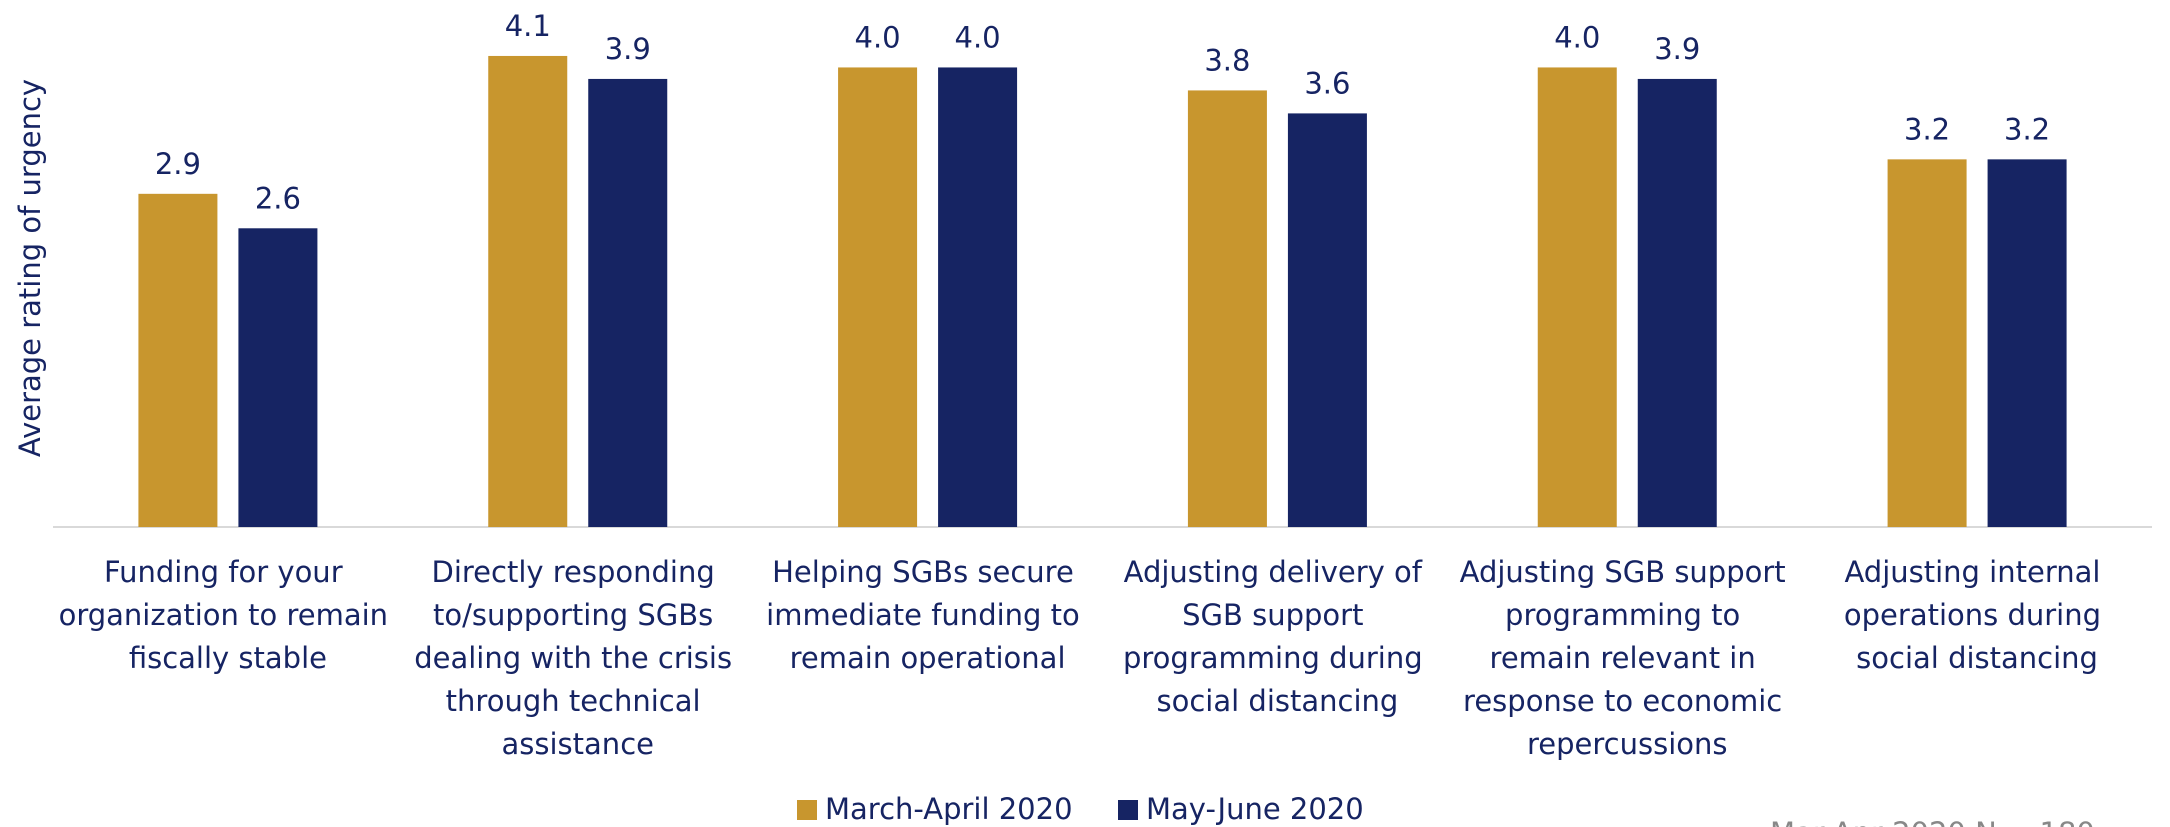  Describe the element at coordinates (1327, 83) in the screenshot. I see `value-label: 3.6` at that location.